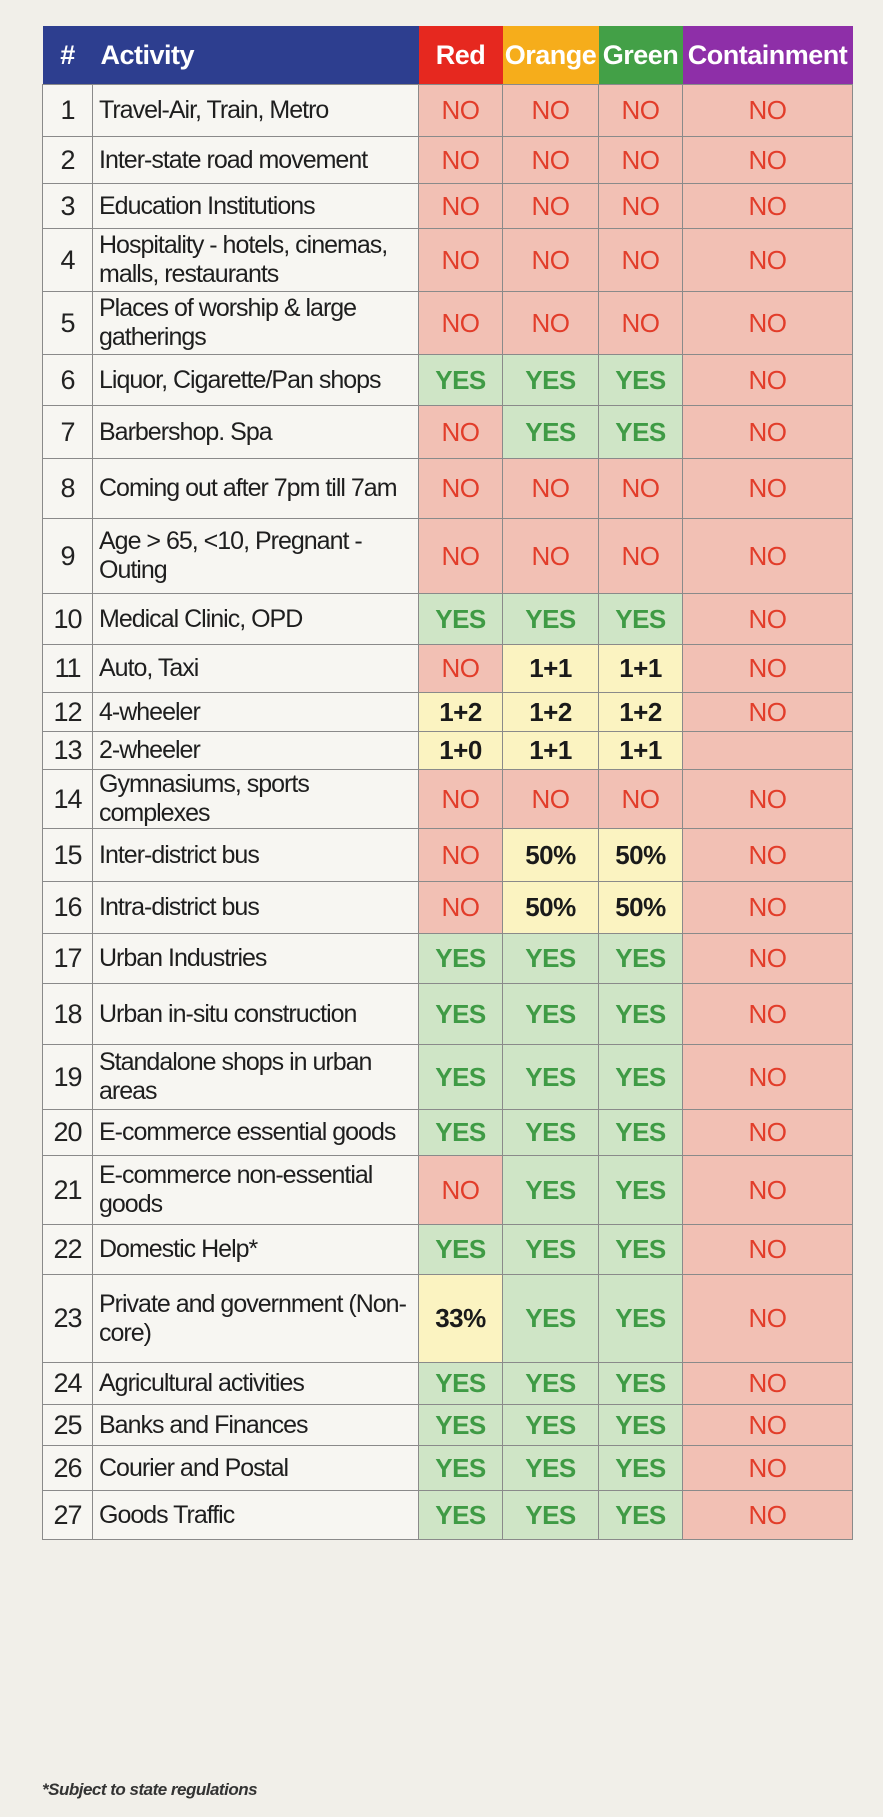 The width and height of the screenshot is (883, 1817). Describe the element at coordinates (255, 1318) in the screenshot. I see `activity-name: Private and government (Non-core)` at that location.